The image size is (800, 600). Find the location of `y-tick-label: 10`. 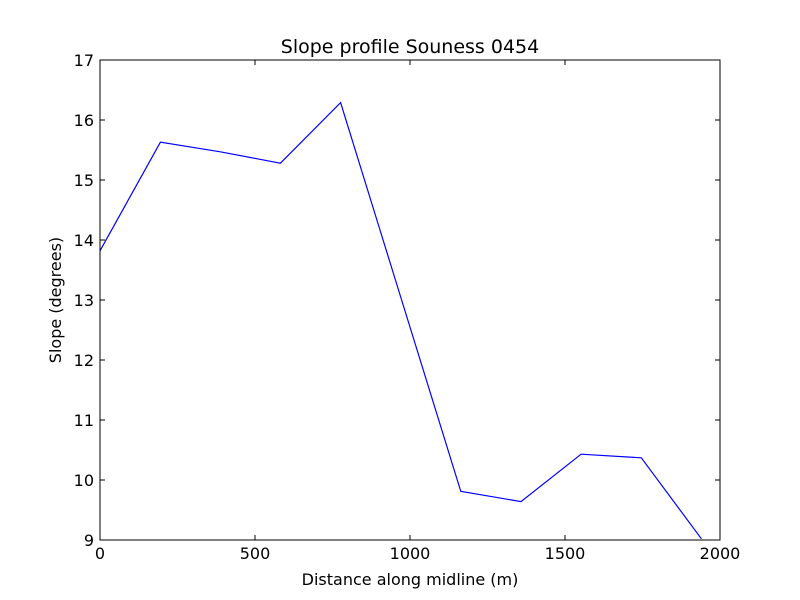

y-tick-label: 10 is located at coordinates (84, 480).